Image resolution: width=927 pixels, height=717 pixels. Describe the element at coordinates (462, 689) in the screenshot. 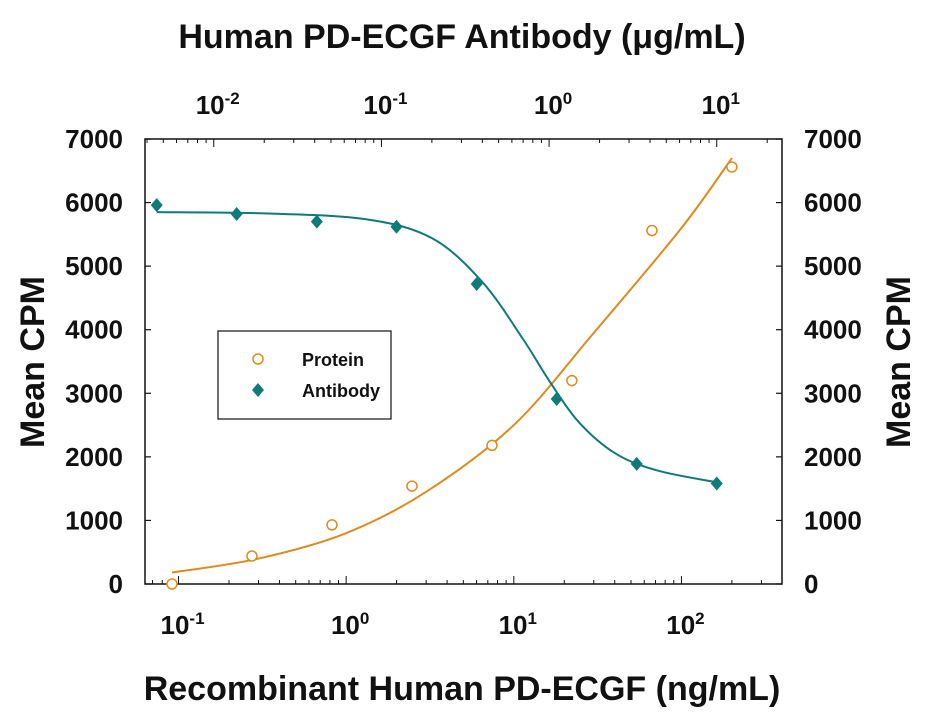

I see `bottom-axis-title: Recombinant Human PD-ECGF (ng/mL)` at that location.